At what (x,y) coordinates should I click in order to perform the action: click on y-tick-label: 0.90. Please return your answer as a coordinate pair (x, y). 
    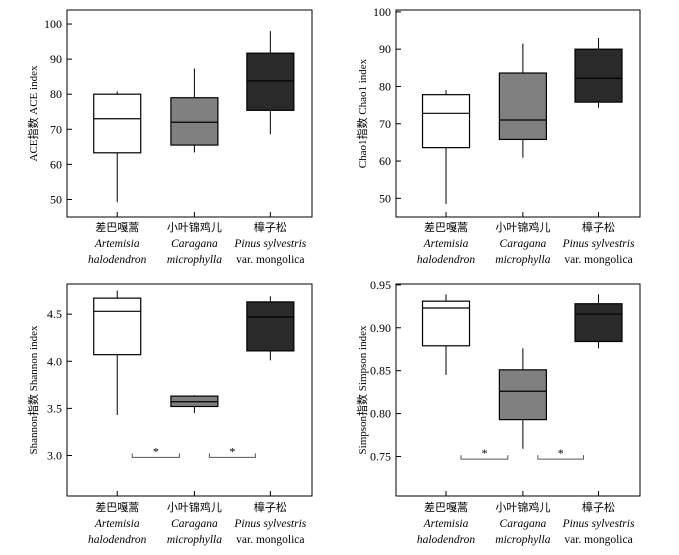
    Looking at the image, I should click on (380, 328).